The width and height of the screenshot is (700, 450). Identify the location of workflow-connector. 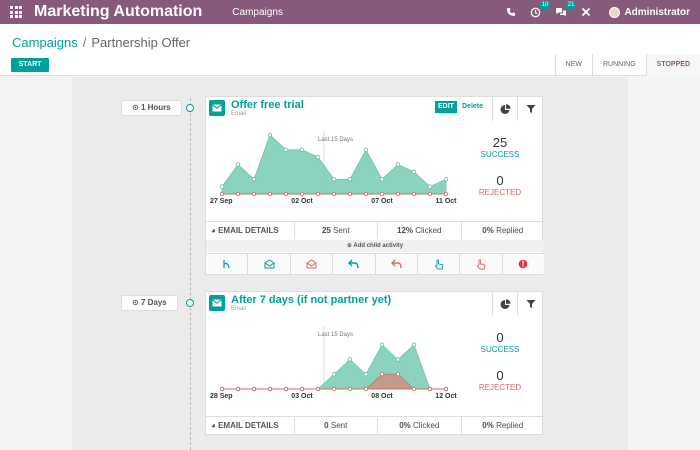
(190, 274).